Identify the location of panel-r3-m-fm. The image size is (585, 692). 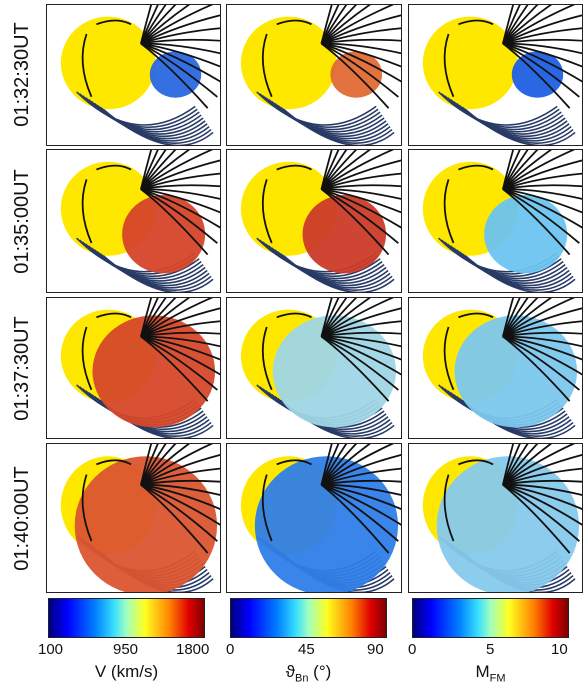
(495, 368).